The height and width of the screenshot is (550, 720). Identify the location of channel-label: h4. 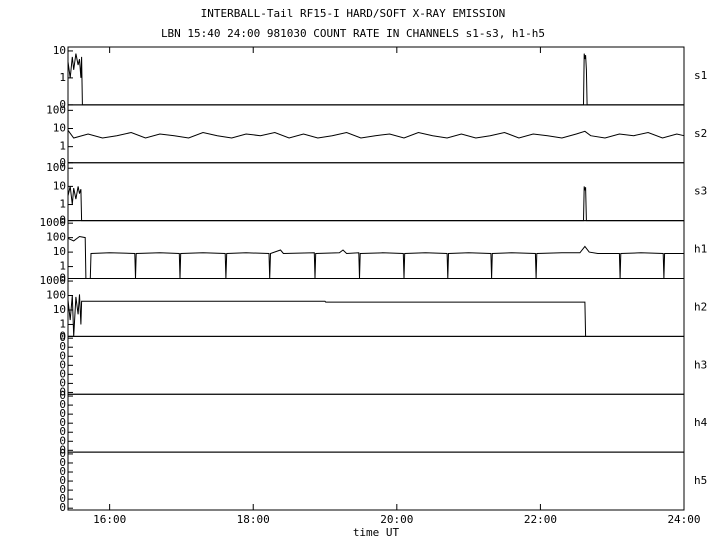
(701, 422).